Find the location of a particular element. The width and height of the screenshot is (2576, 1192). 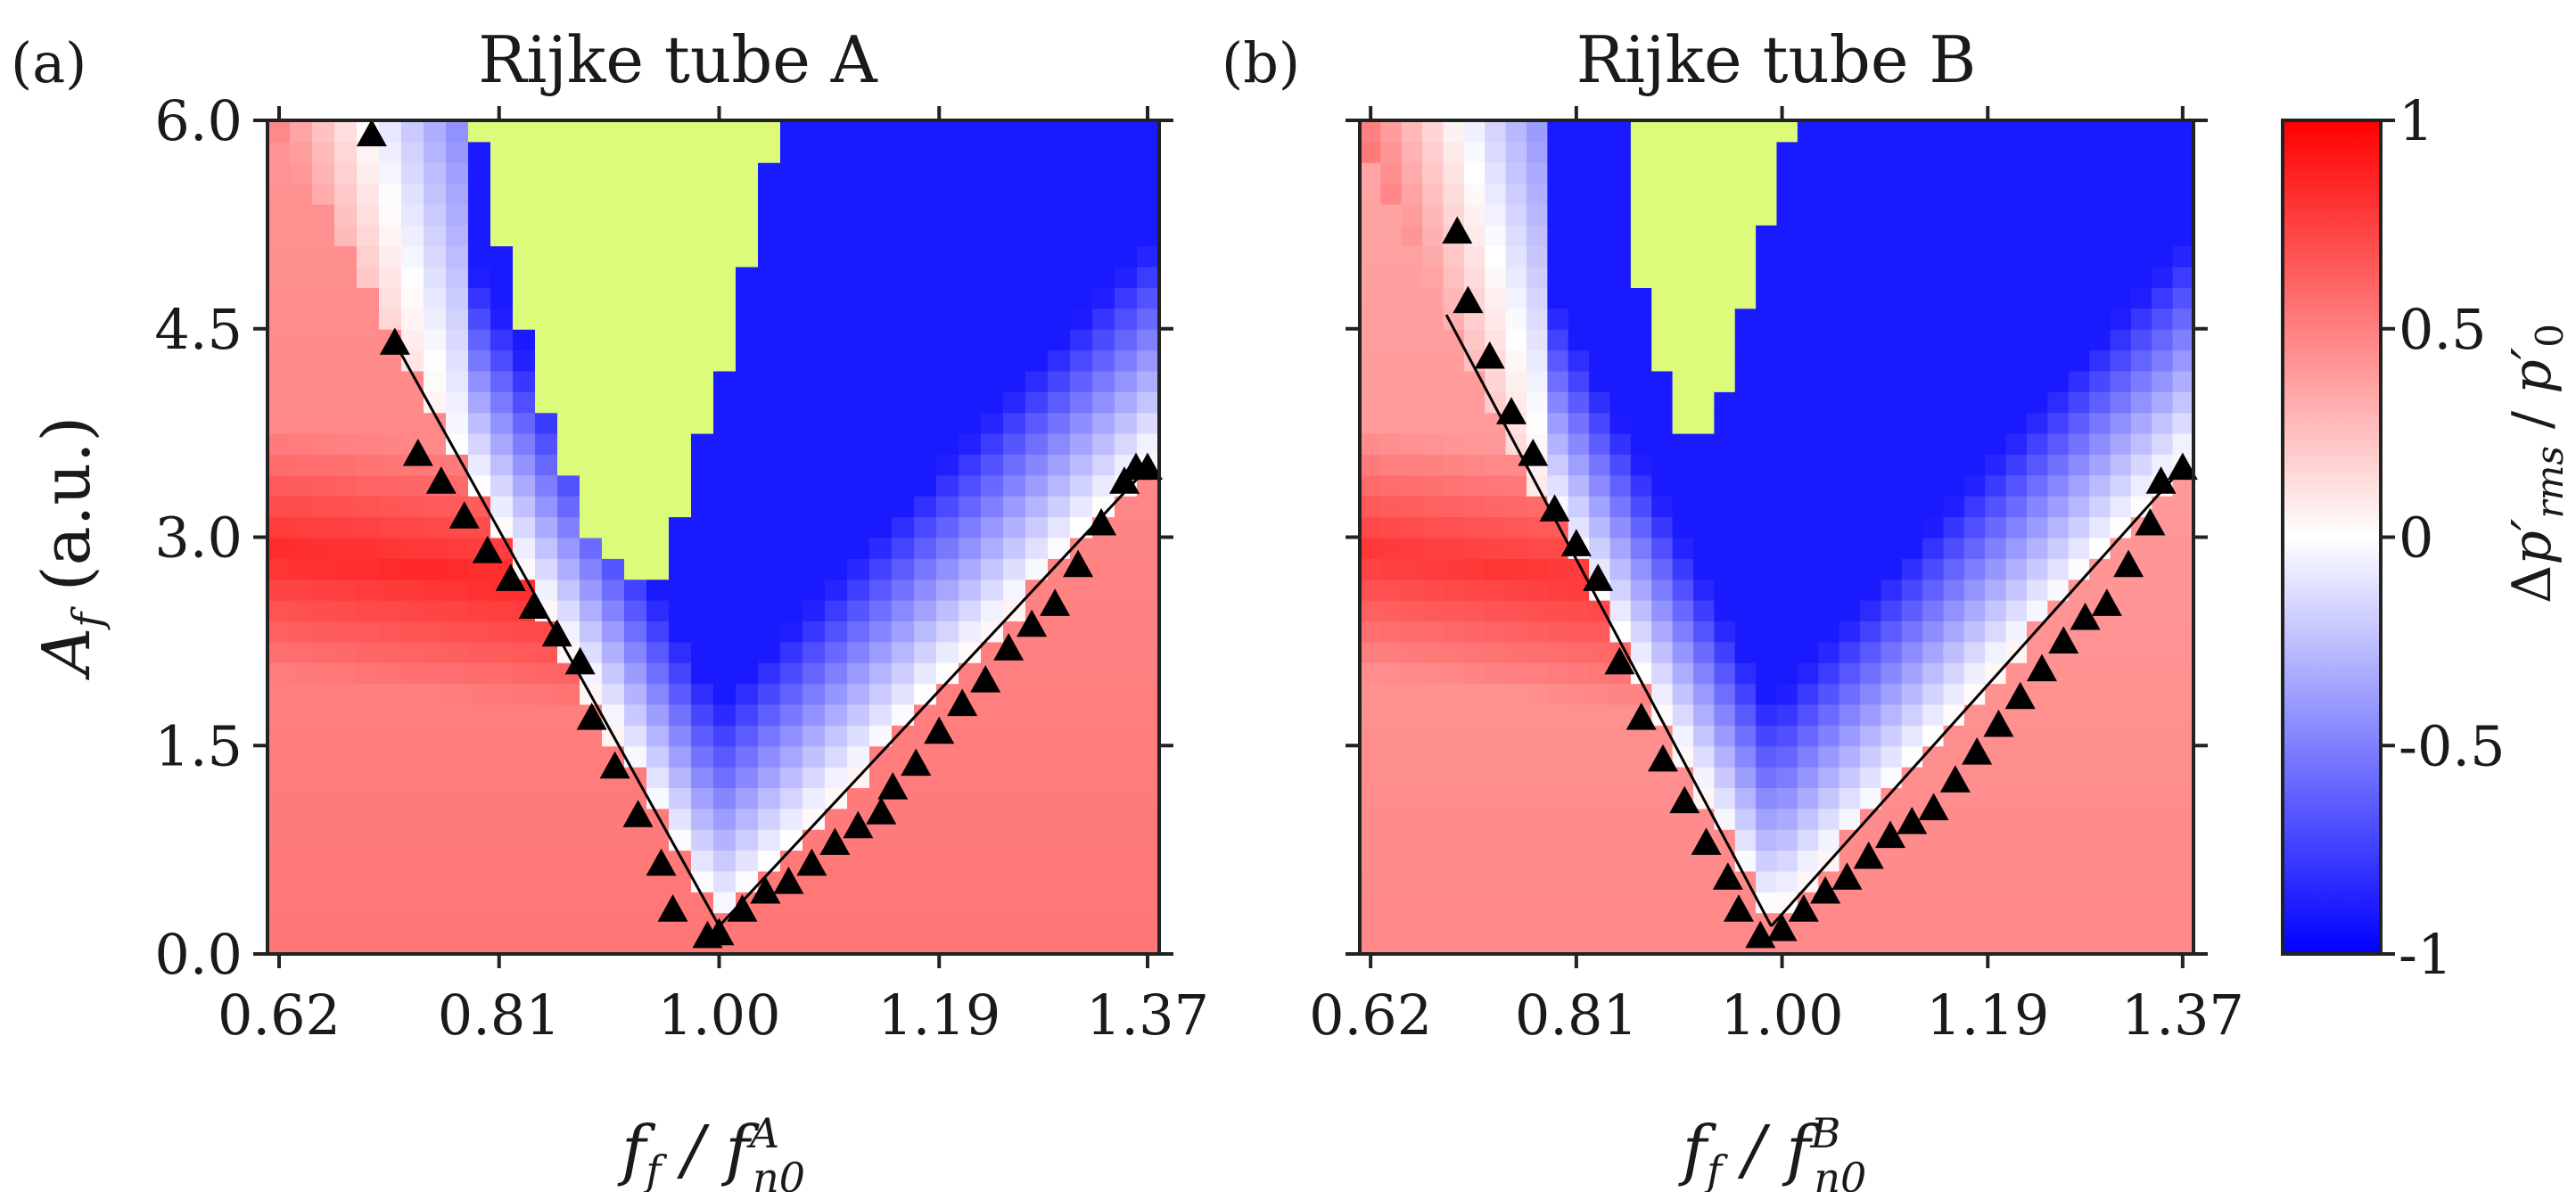

x-tick-label: 1.00 is located at coordinates (718, 1015).